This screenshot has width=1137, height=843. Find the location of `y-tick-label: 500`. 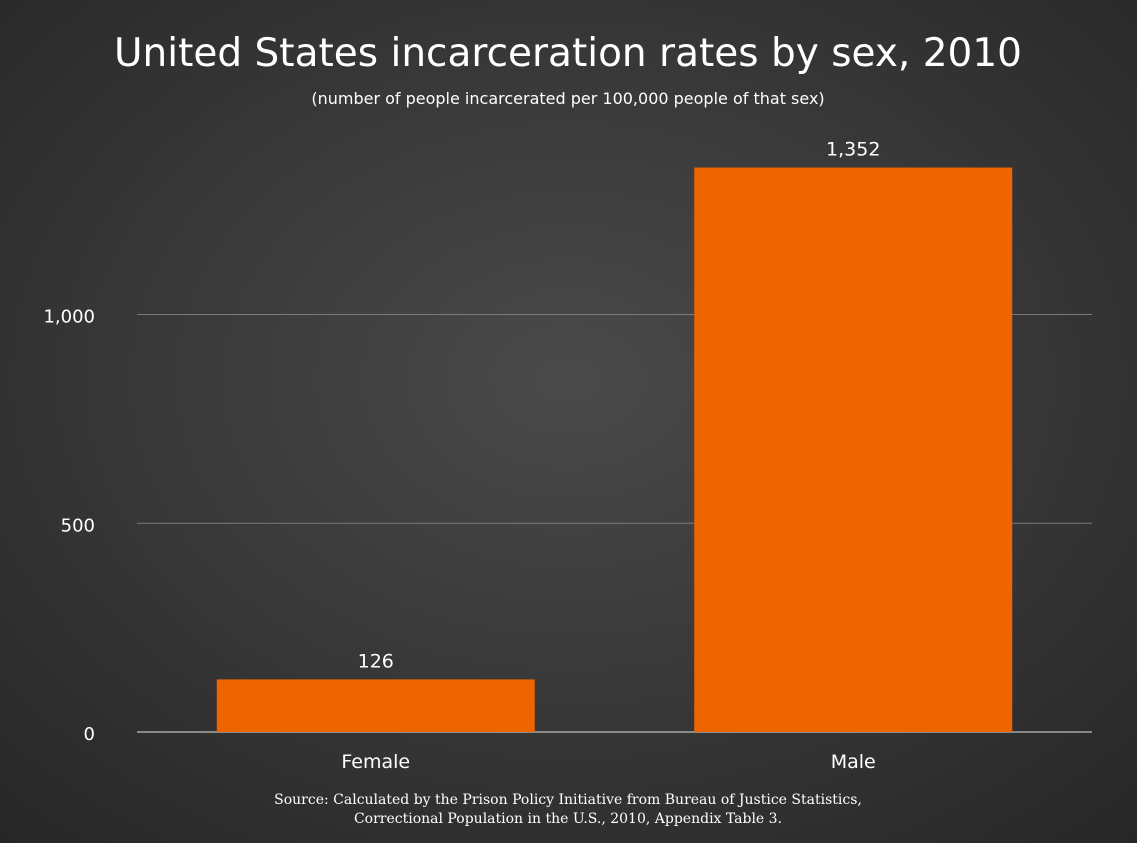

y-tick-label: 500 is located at coordinates (78, 525).